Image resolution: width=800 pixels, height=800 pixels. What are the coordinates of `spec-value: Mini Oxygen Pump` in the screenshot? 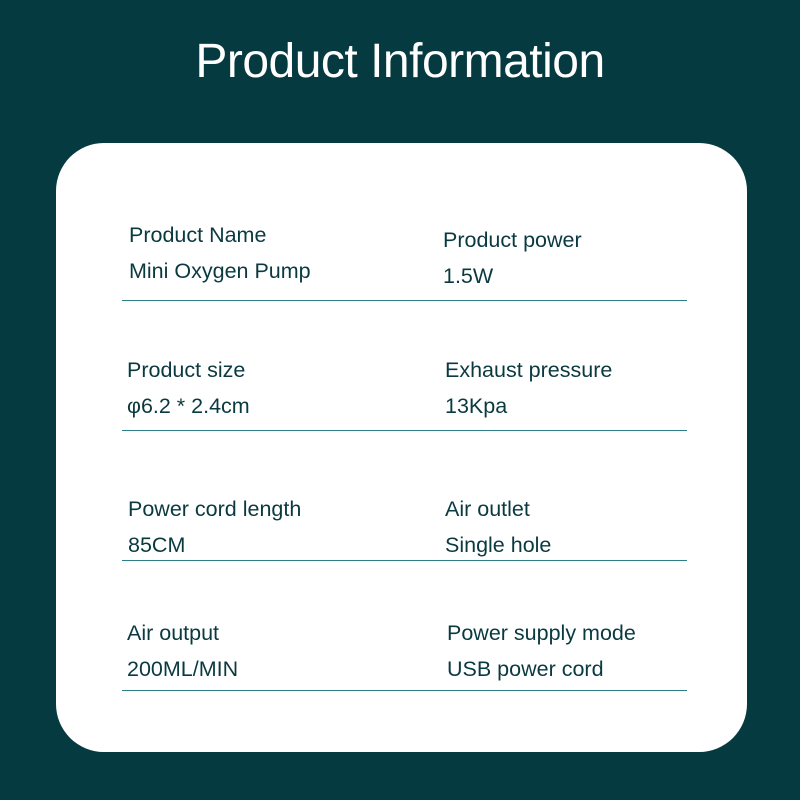 It's located at (220, 271).